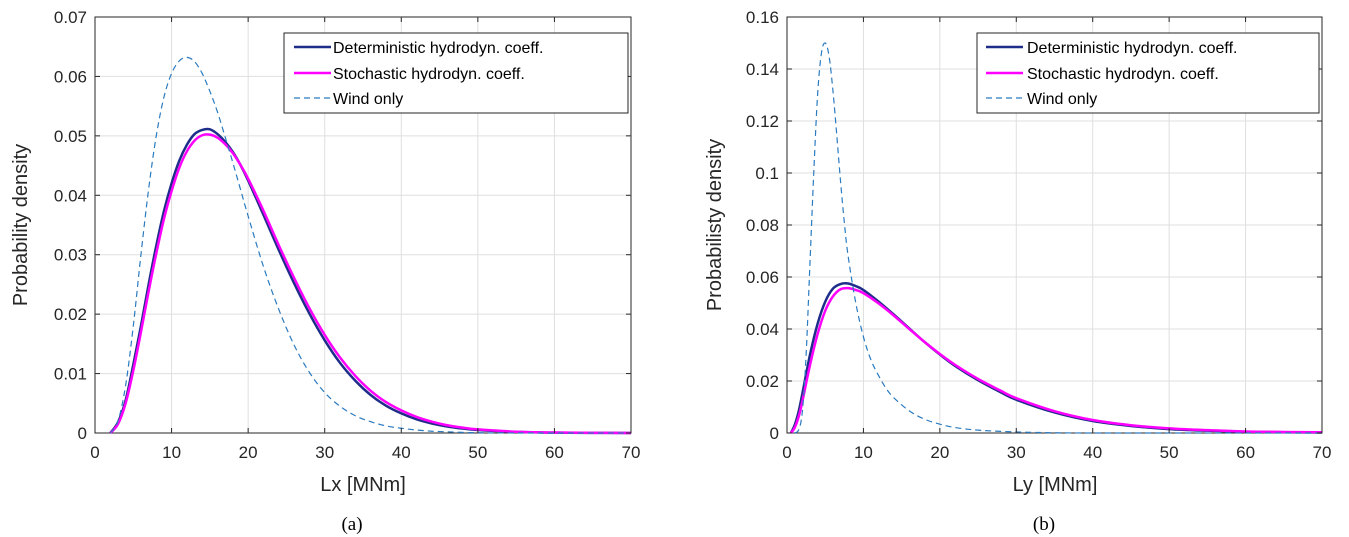 This screenshot has width=1349, height=537. Describe the element at coordinates (1062, 99) in the screenshot. I see `legend-label-wind-b: Wind only` at that location.